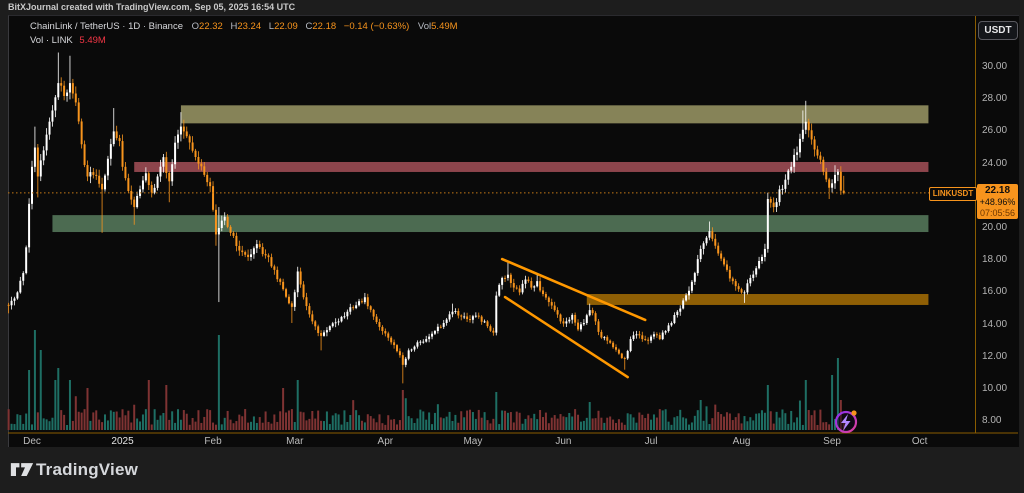 The width and height of the screenshot is (1024, 493). What do you see at coordinates (995, 131) in the screenshot?
I see `price-tick-label: 26.00` at bounding box center [995, 131].